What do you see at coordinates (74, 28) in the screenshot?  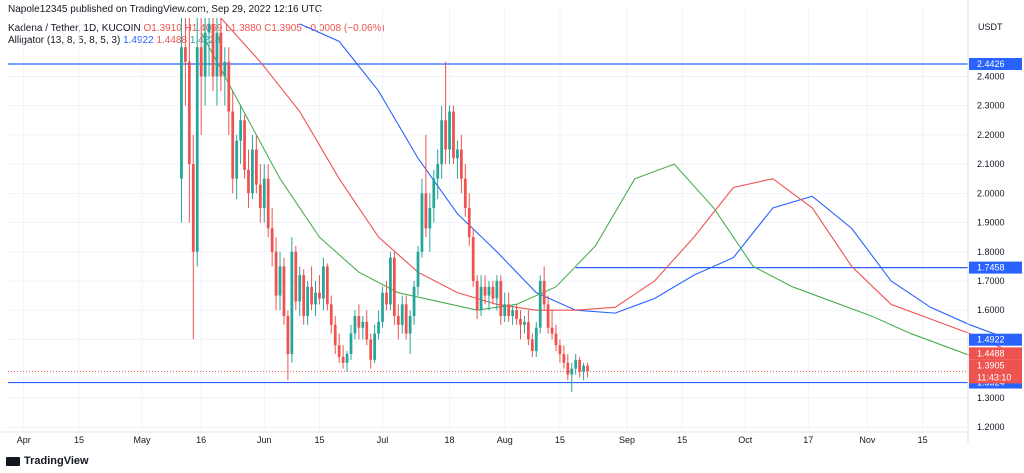 I see `symbol-name: Kadena / Tether, 1D, KUCOIN` at bounding box center [74, 28].